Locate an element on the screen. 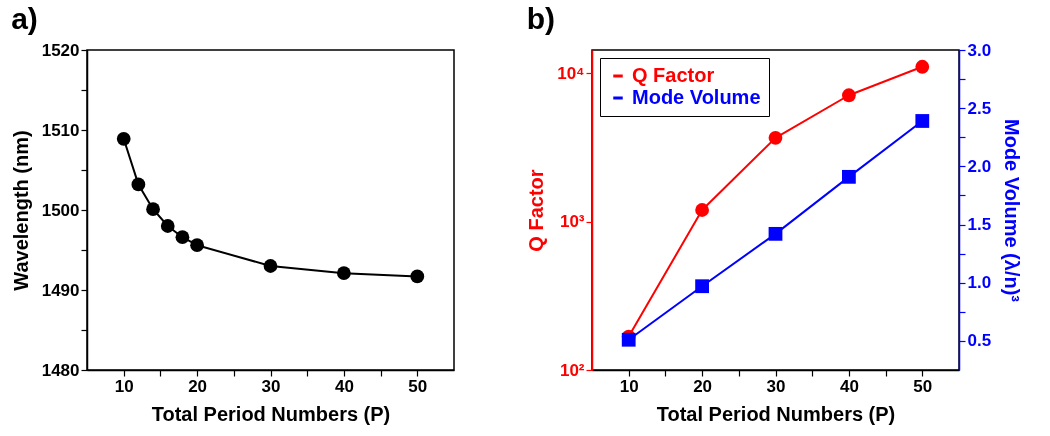 Image resolution: width=1050 pixels, height=436 pixels. y2-tick-label: 1.0 is located at coordinates (979, 283).